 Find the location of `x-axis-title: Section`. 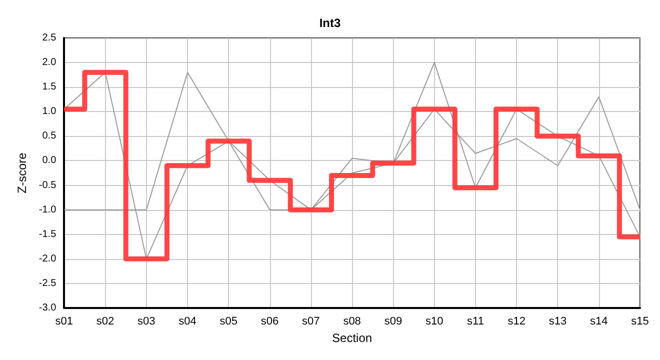

x-axis-title: Section is located at coordinates (352, 337).